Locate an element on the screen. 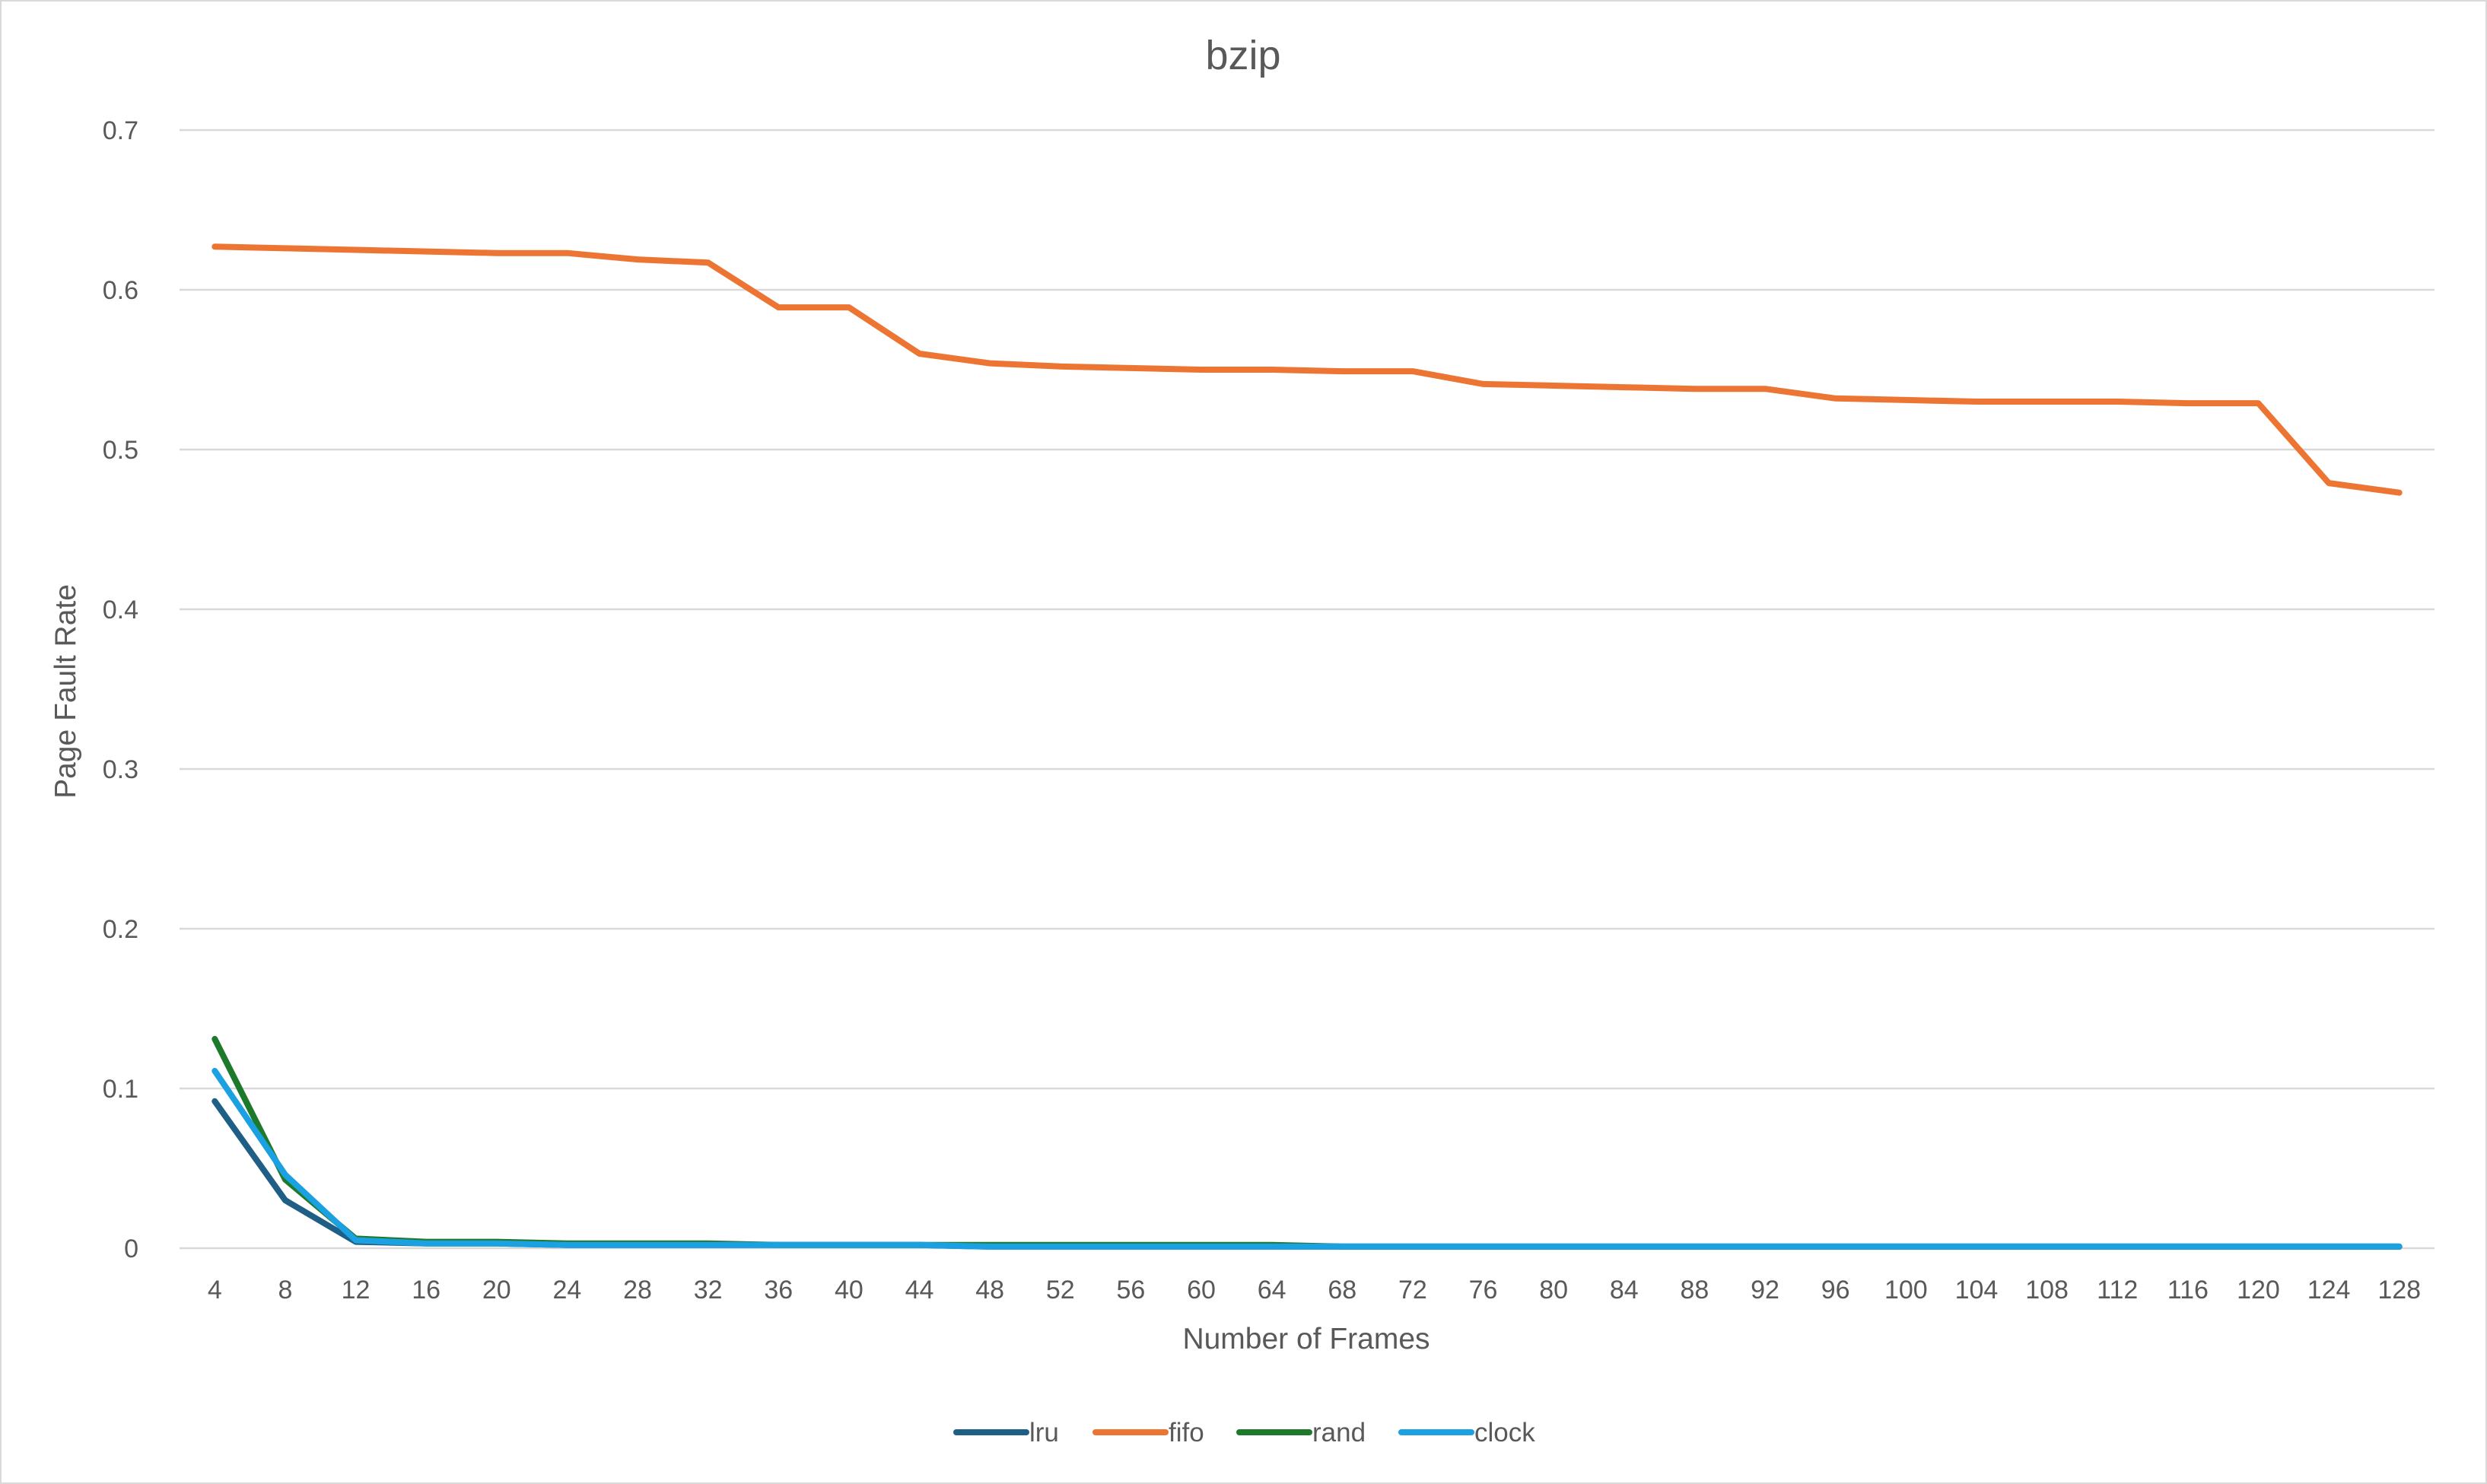 This screenshot has height=1484, width=2487. x-tick-label: 52 is located at coordinates (1060, 1290).